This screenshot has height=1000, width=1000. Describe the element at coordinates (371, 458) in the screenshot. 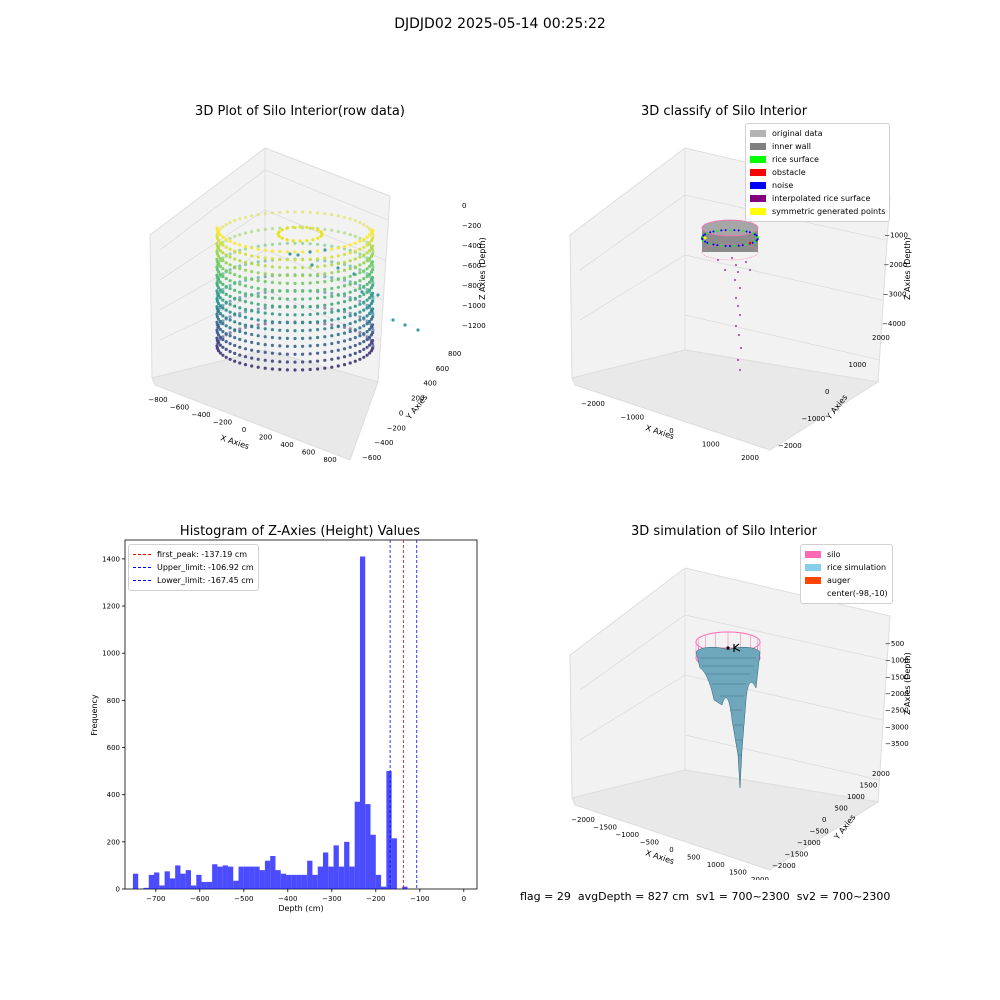

I see `tick-label: −600` at that location.